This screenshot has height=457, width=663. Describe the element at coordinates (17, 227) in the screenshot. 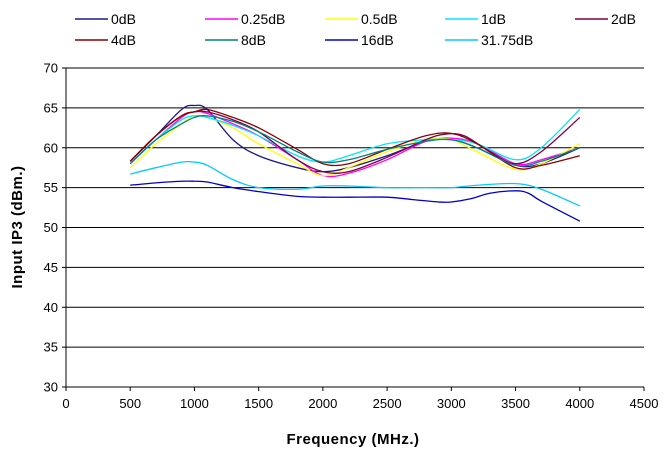

I see `y-axis-title: Input IP3 (dBm.)` at that location.